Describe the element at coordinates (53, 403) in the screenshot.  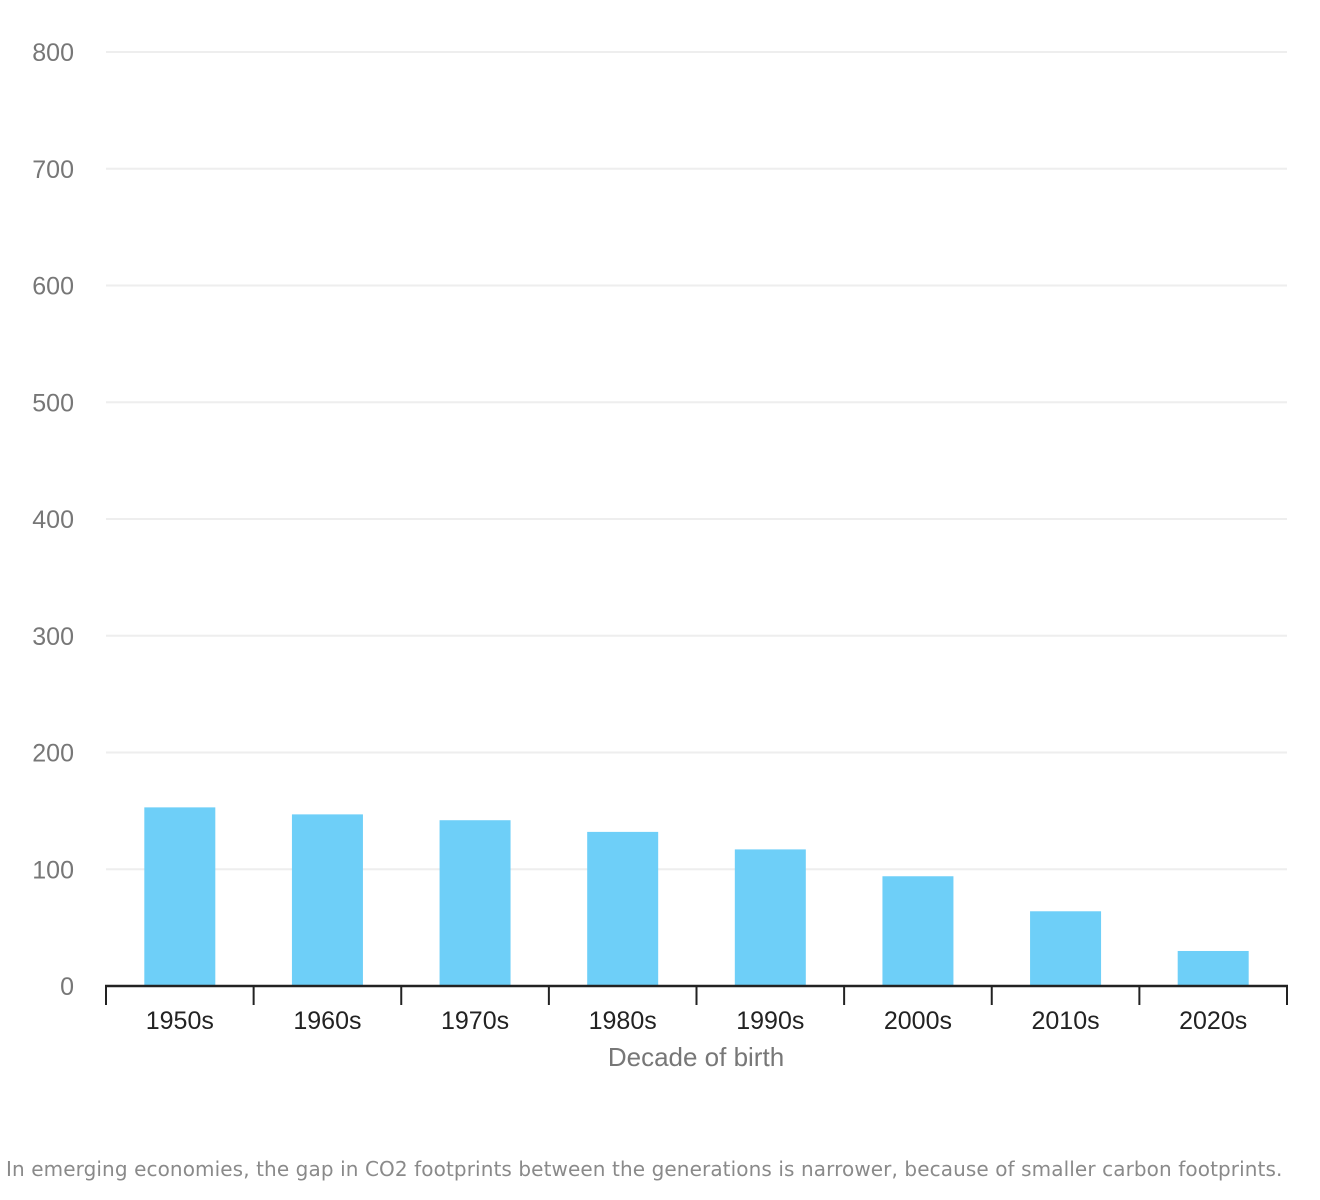
I see `y-tick-label: 500` at that location.